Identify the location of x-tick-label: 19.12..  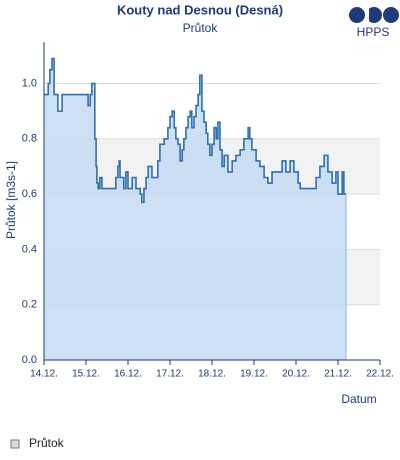
(254, 374).